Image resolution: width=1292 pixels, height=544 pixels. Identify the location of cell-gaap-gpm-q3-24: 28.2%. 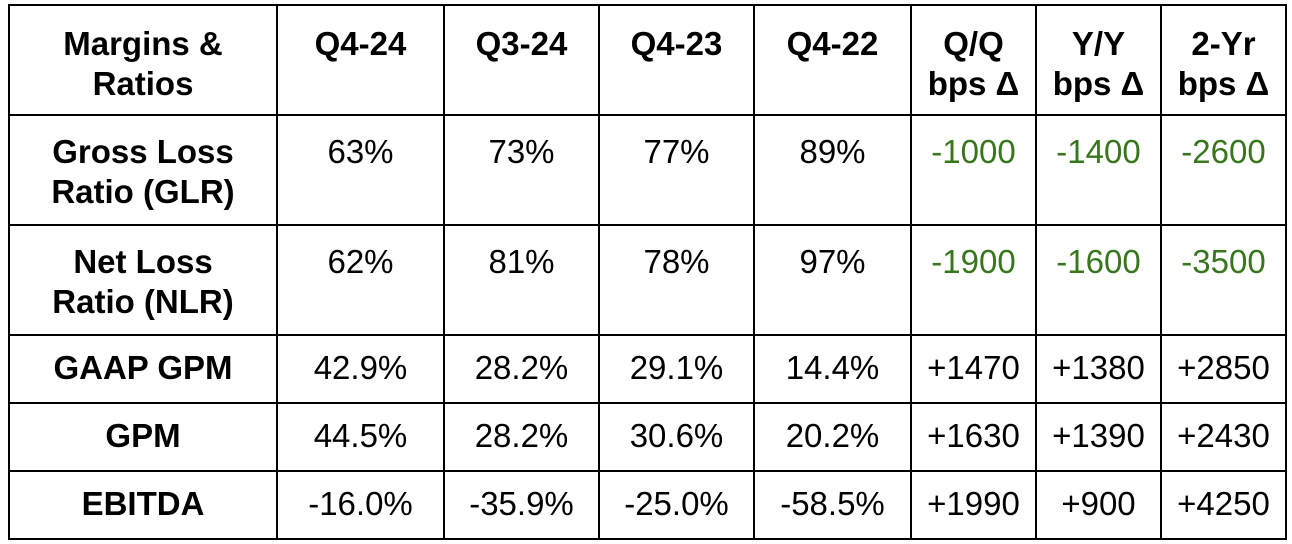
(521, 369).